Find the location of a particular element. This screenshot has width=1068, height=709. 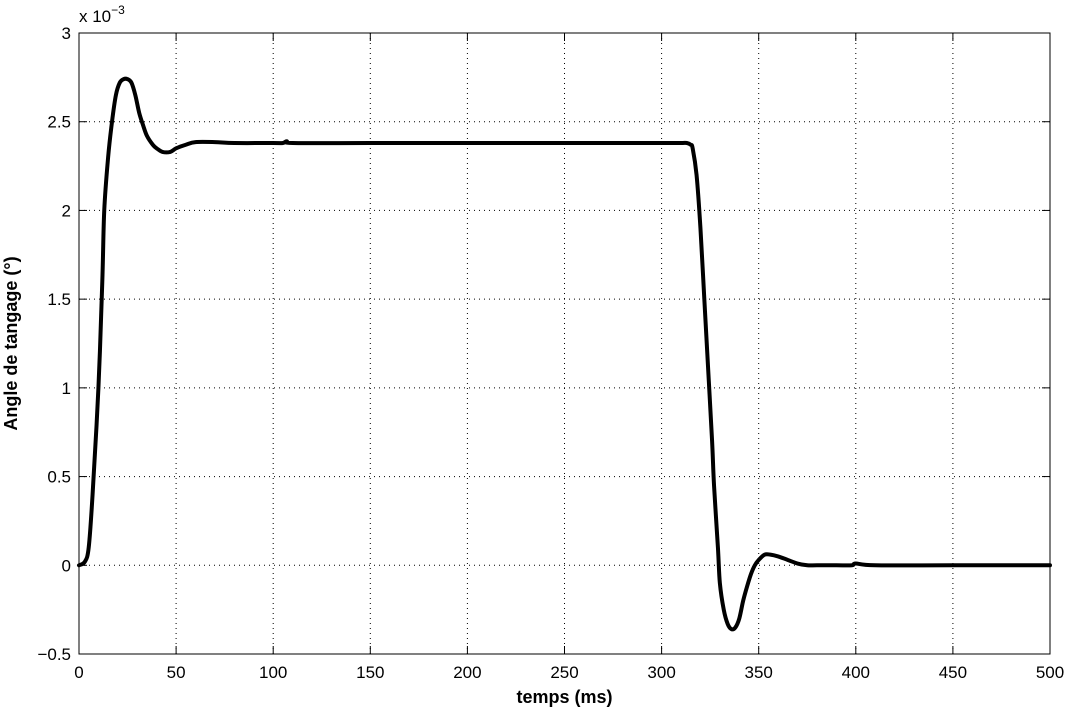

x-tick-label: 300 is located at coordinates (661, 672).